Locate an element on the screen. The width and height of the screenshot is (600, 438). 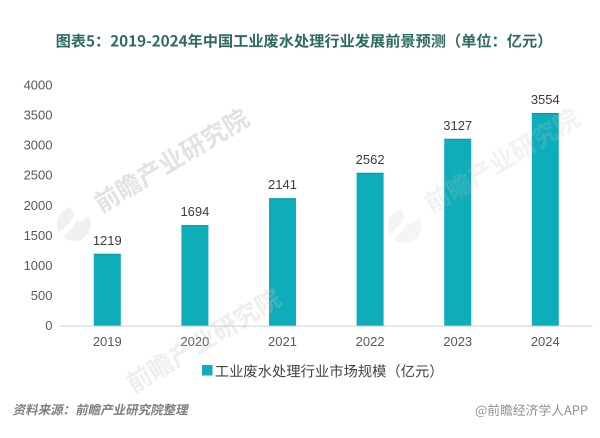
svg-text: 1694 is located at coordinates (194, 211).